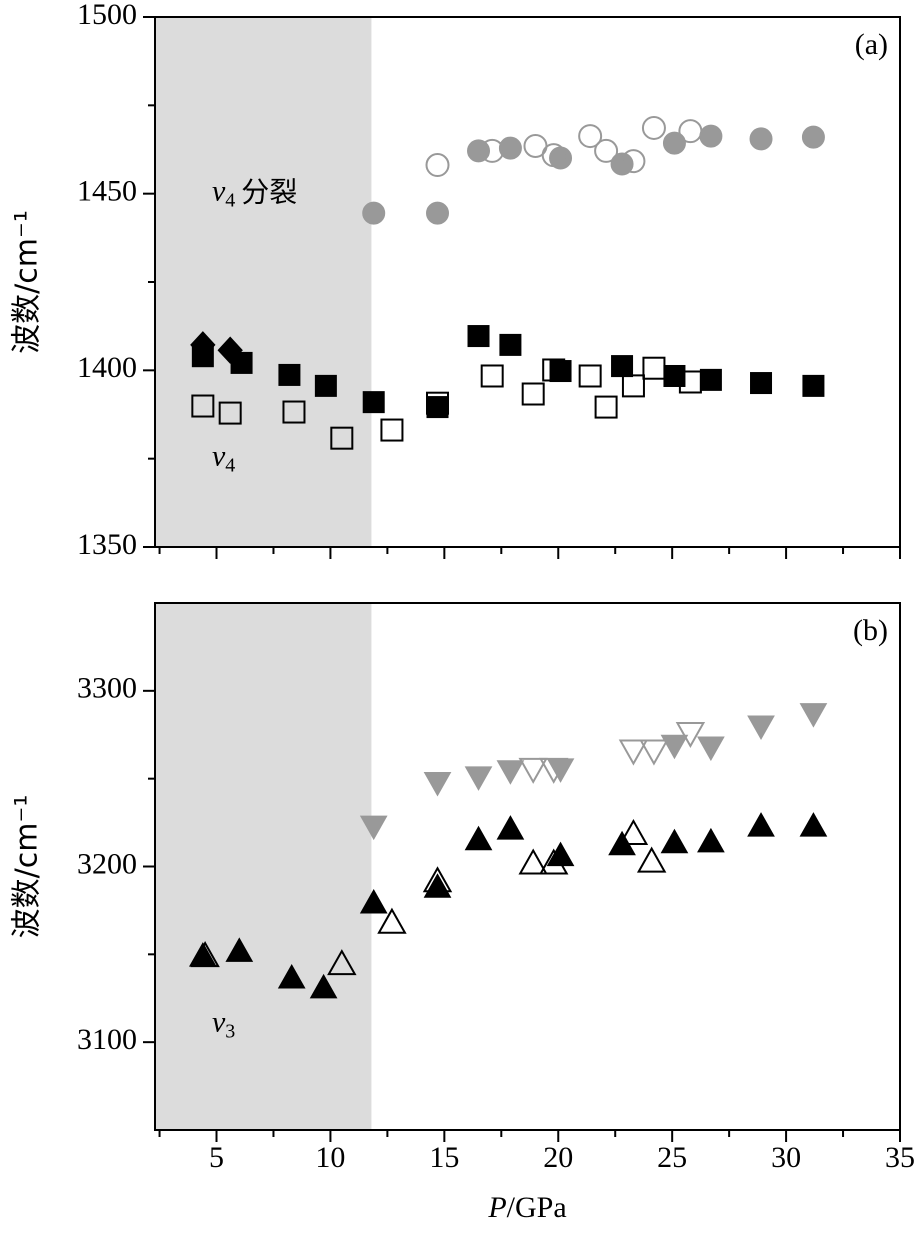 The width and height of the screenshot is (922, 1234). What do you see at coordinates (444, 1157) in the screenshot?
I see `x-tick-label: 15` at bounding box center [444, 1157].